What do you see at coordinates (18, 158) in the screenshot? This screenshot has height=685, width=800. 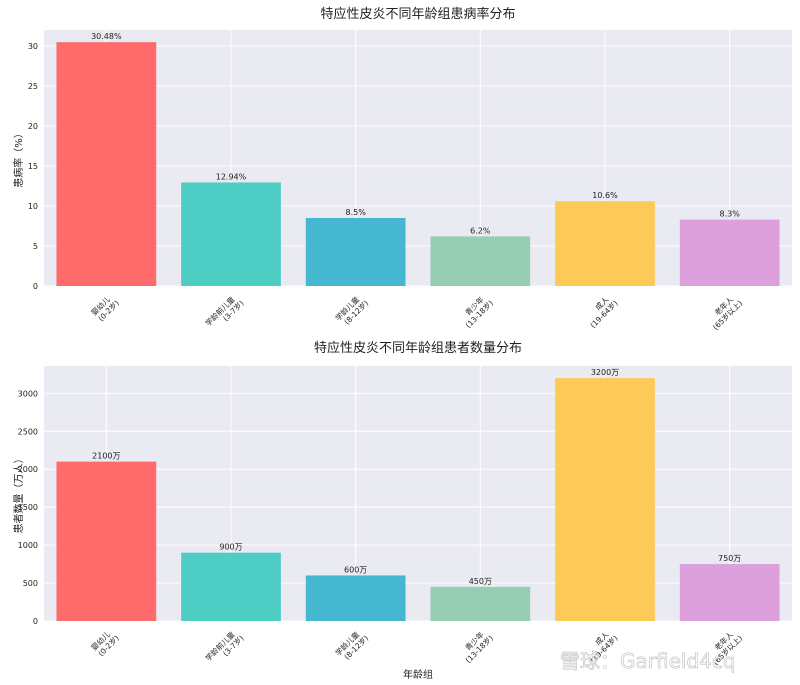 I see `y-axis-label: 患病率（%）` at bounding box center [18, 158].